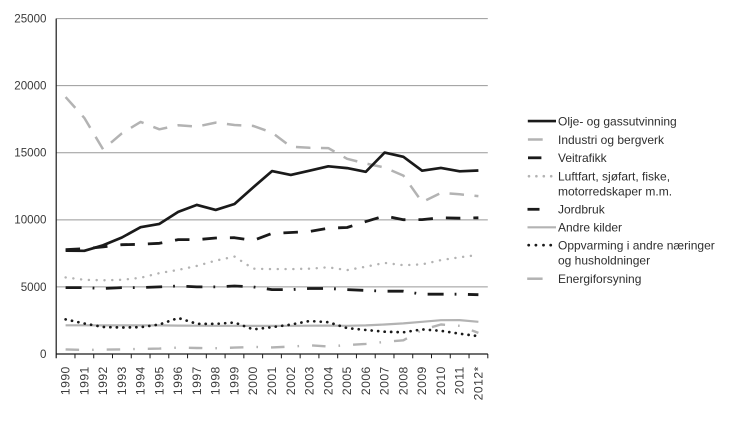 The image size is (730, 421). Describe the element at coordinates (216, 380) in the screenshot. I see `svg-text: 1998` at that location.